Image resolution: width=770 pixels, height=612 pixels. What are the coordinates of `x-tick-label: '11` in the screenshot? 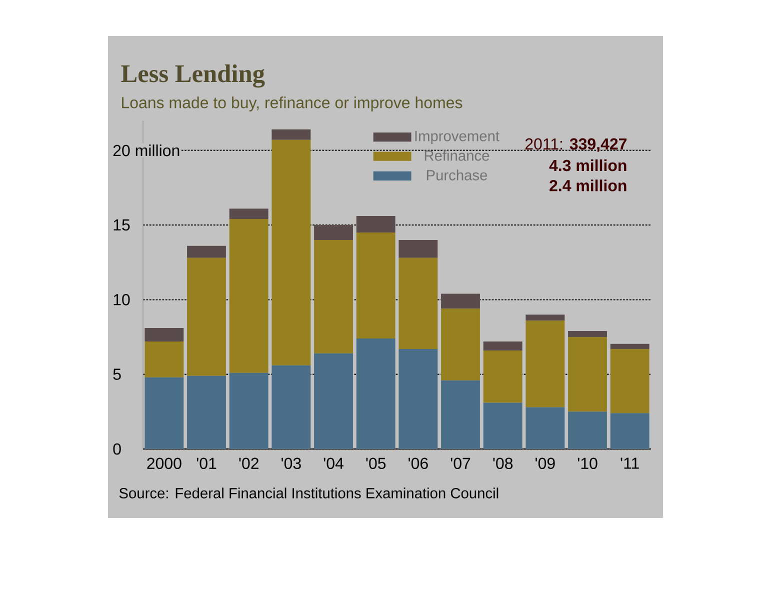 It's located at (629, 463).